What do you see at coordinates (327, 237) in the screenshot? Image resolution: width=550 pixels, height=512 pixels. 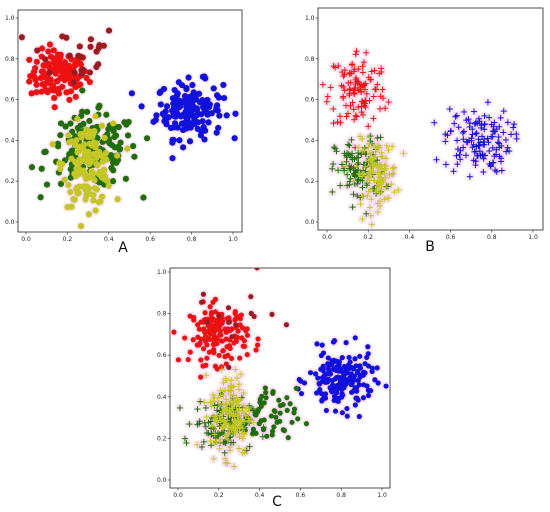 I see `x-tick-label: 0.0` at bounding box center [327, 237].